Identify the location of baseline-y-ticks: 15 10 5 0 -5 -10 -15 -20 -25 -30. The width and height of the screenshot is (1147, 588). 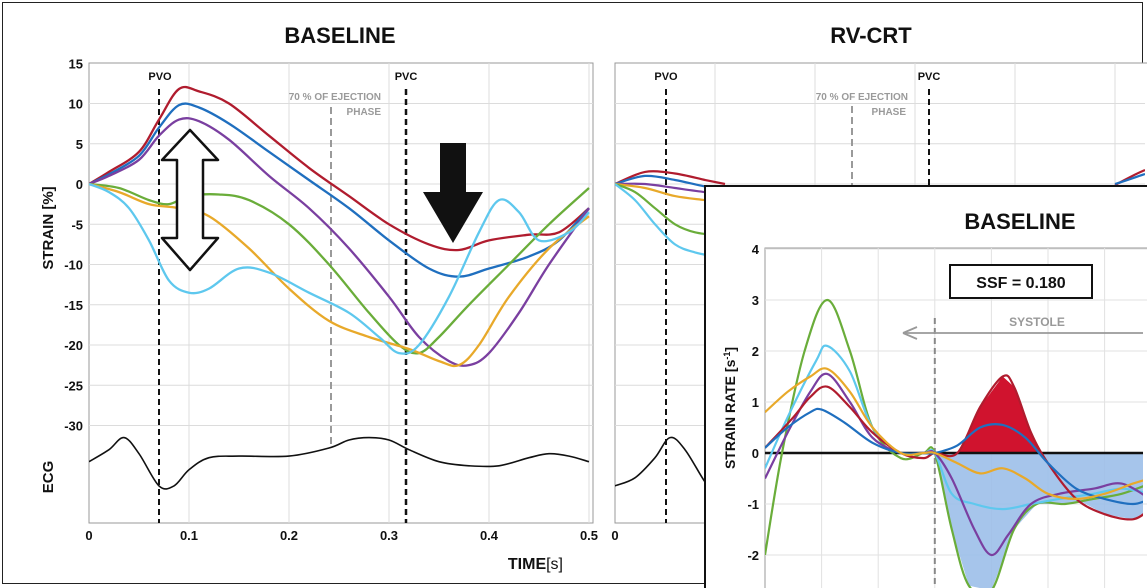
(73, 244).